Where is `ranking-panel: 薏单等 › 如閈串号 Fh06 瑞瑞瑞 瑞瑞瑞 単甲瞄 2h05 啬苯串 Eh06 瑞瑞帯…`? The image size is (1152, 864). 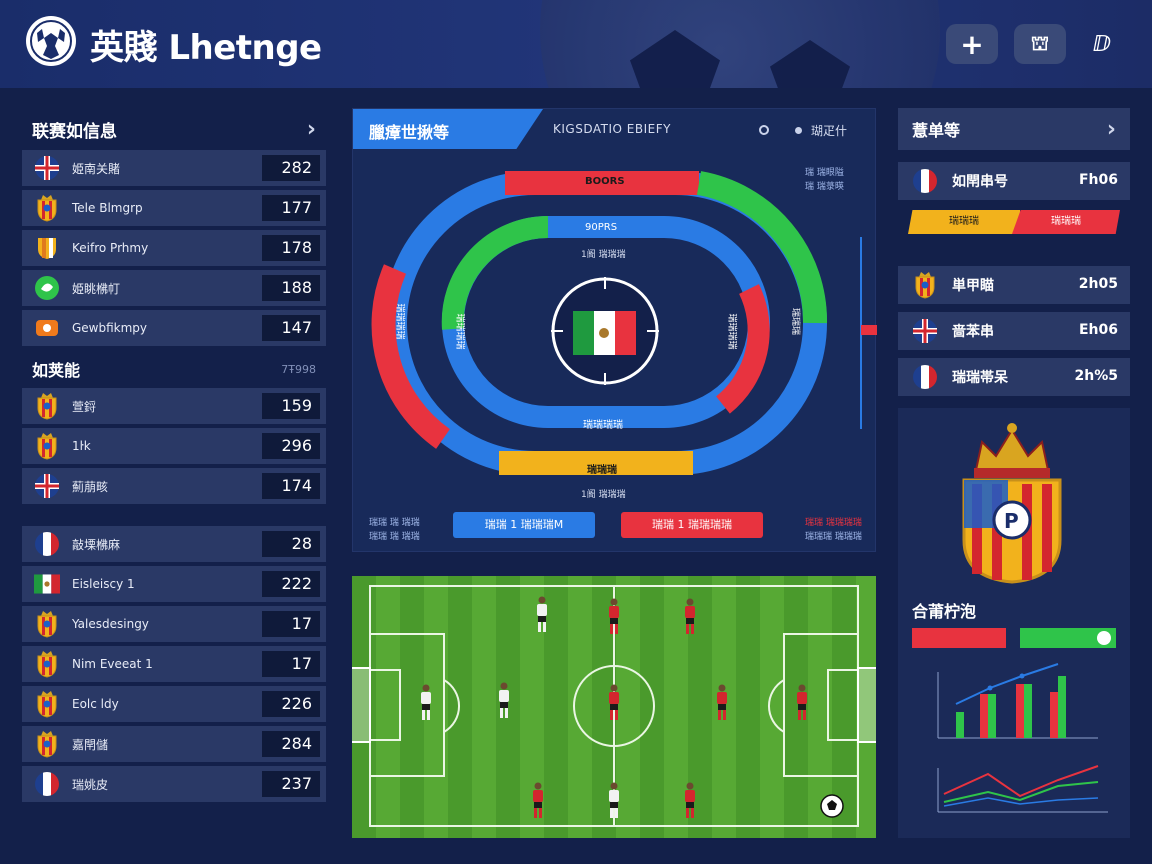 ranking-panel: 薏单等 › 如閈串号 Fh06 瑞瑞瑞 瑞瑞瑞 単甲瞄 2h05 啬苯串 Eh06 瑞瑞帯… is located at coordinates (1014, 256).